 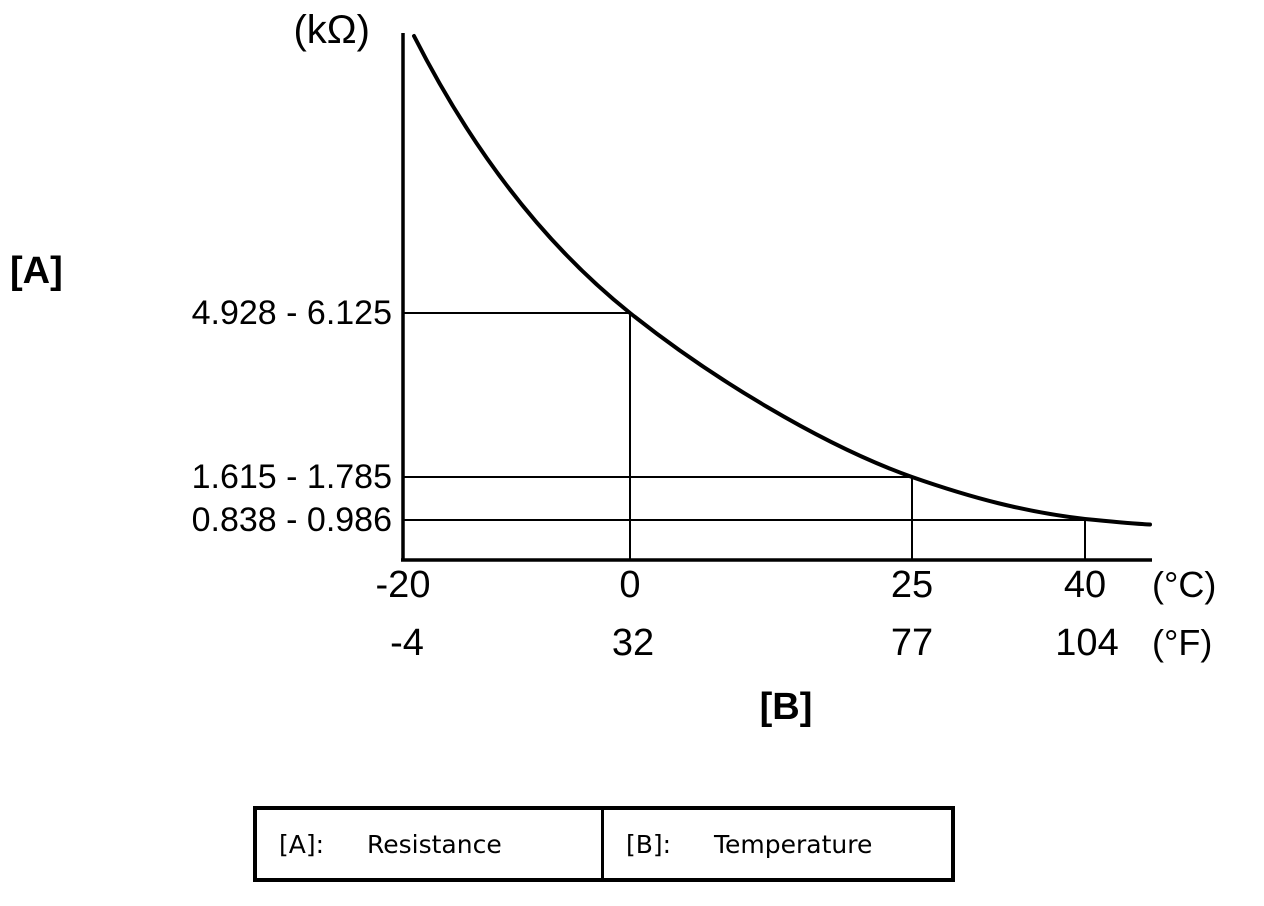 I want to click on x-axis-name-label: [B], so click(x=786, y=707).